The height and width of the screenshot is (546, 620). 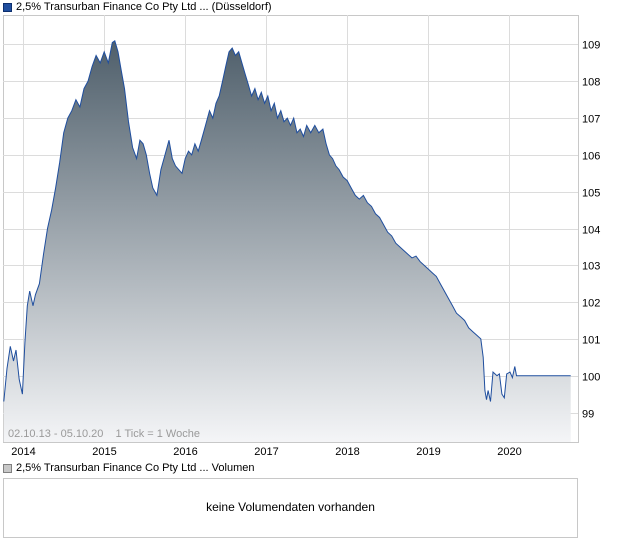 I want to click on x-tick-label: 2018, so click(x=347, y=452).